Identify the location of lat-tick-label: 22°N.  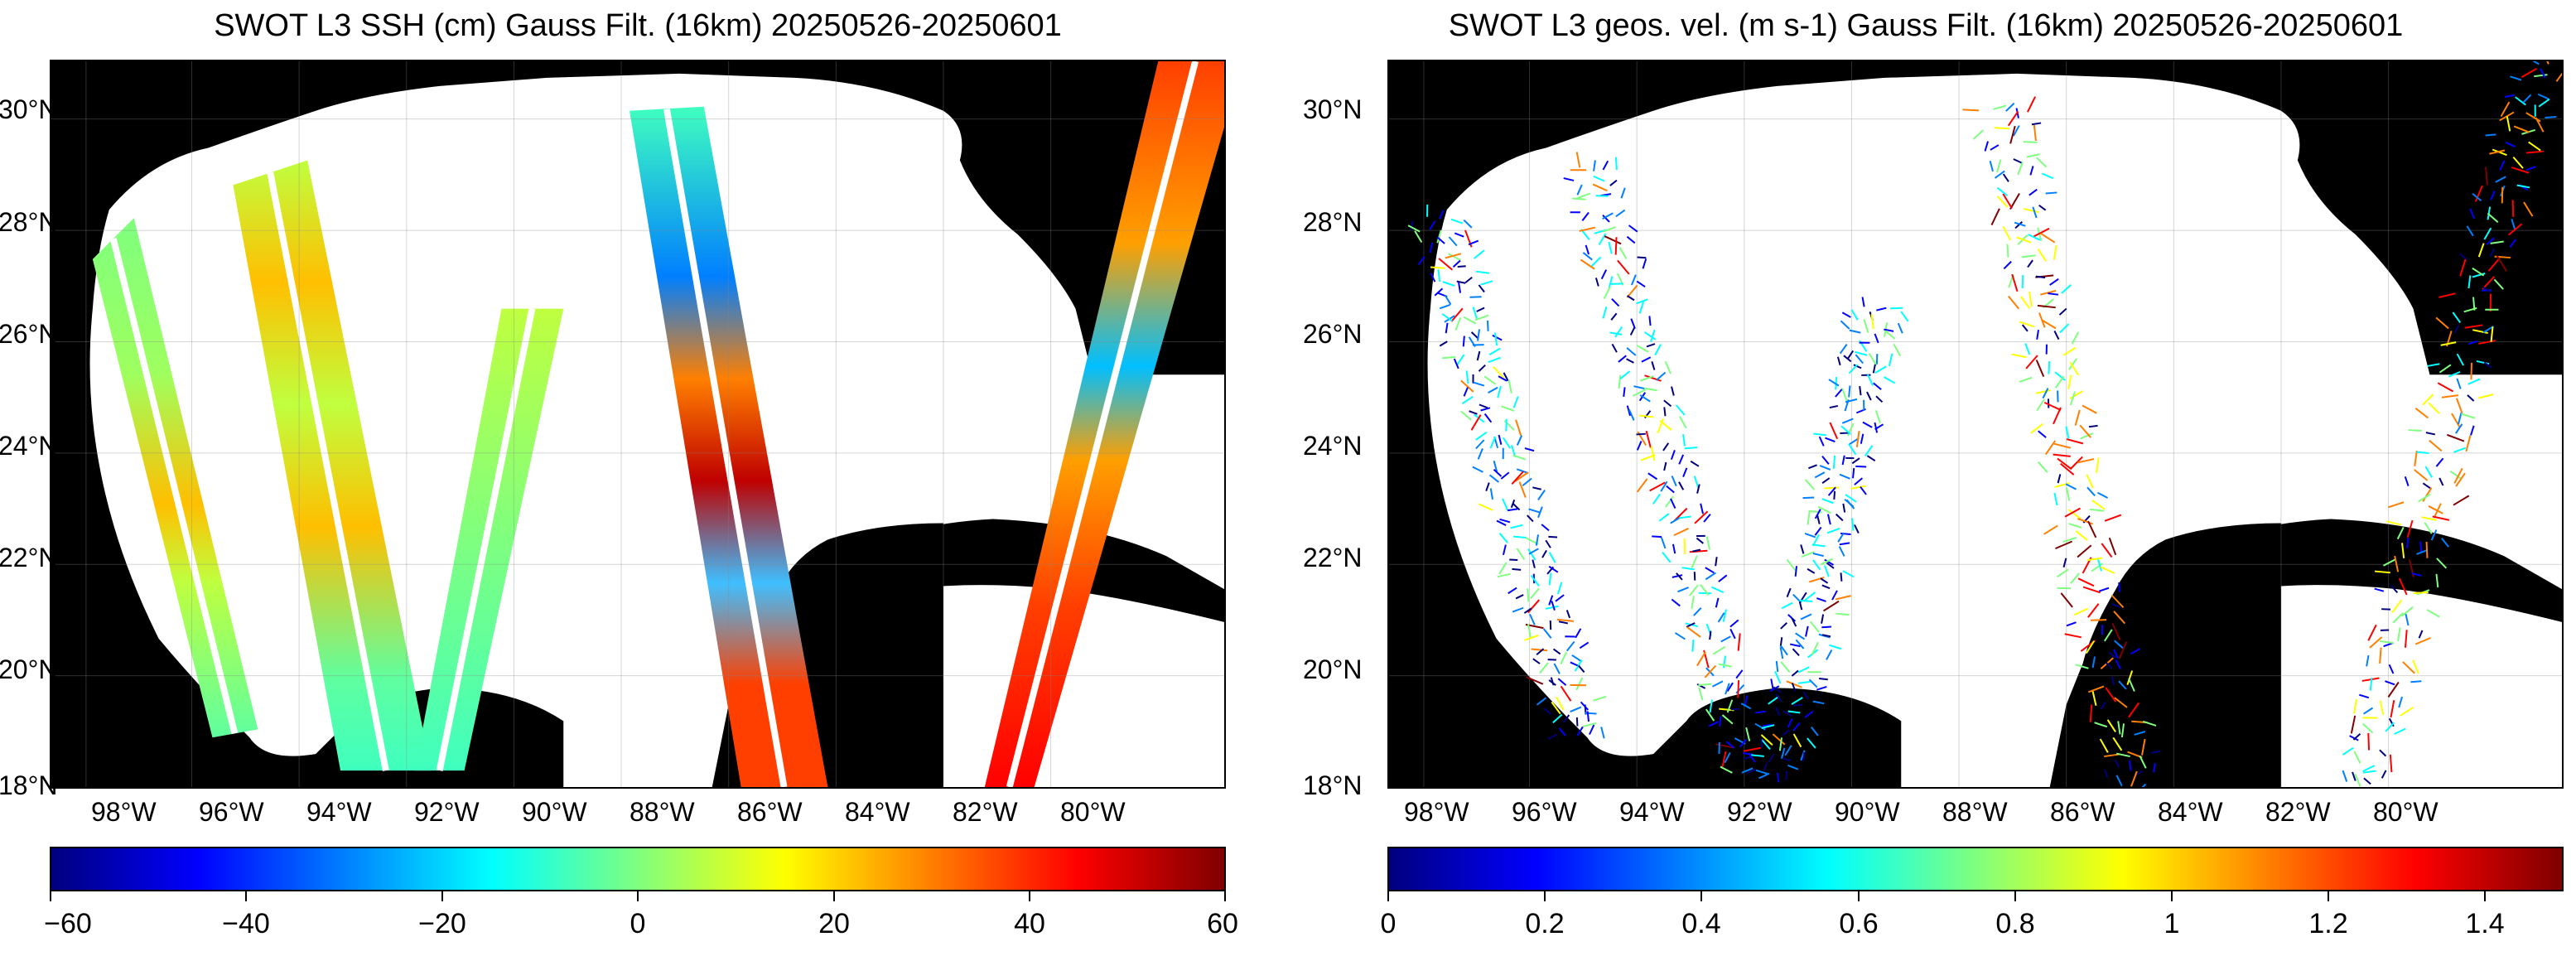
(29, 557).